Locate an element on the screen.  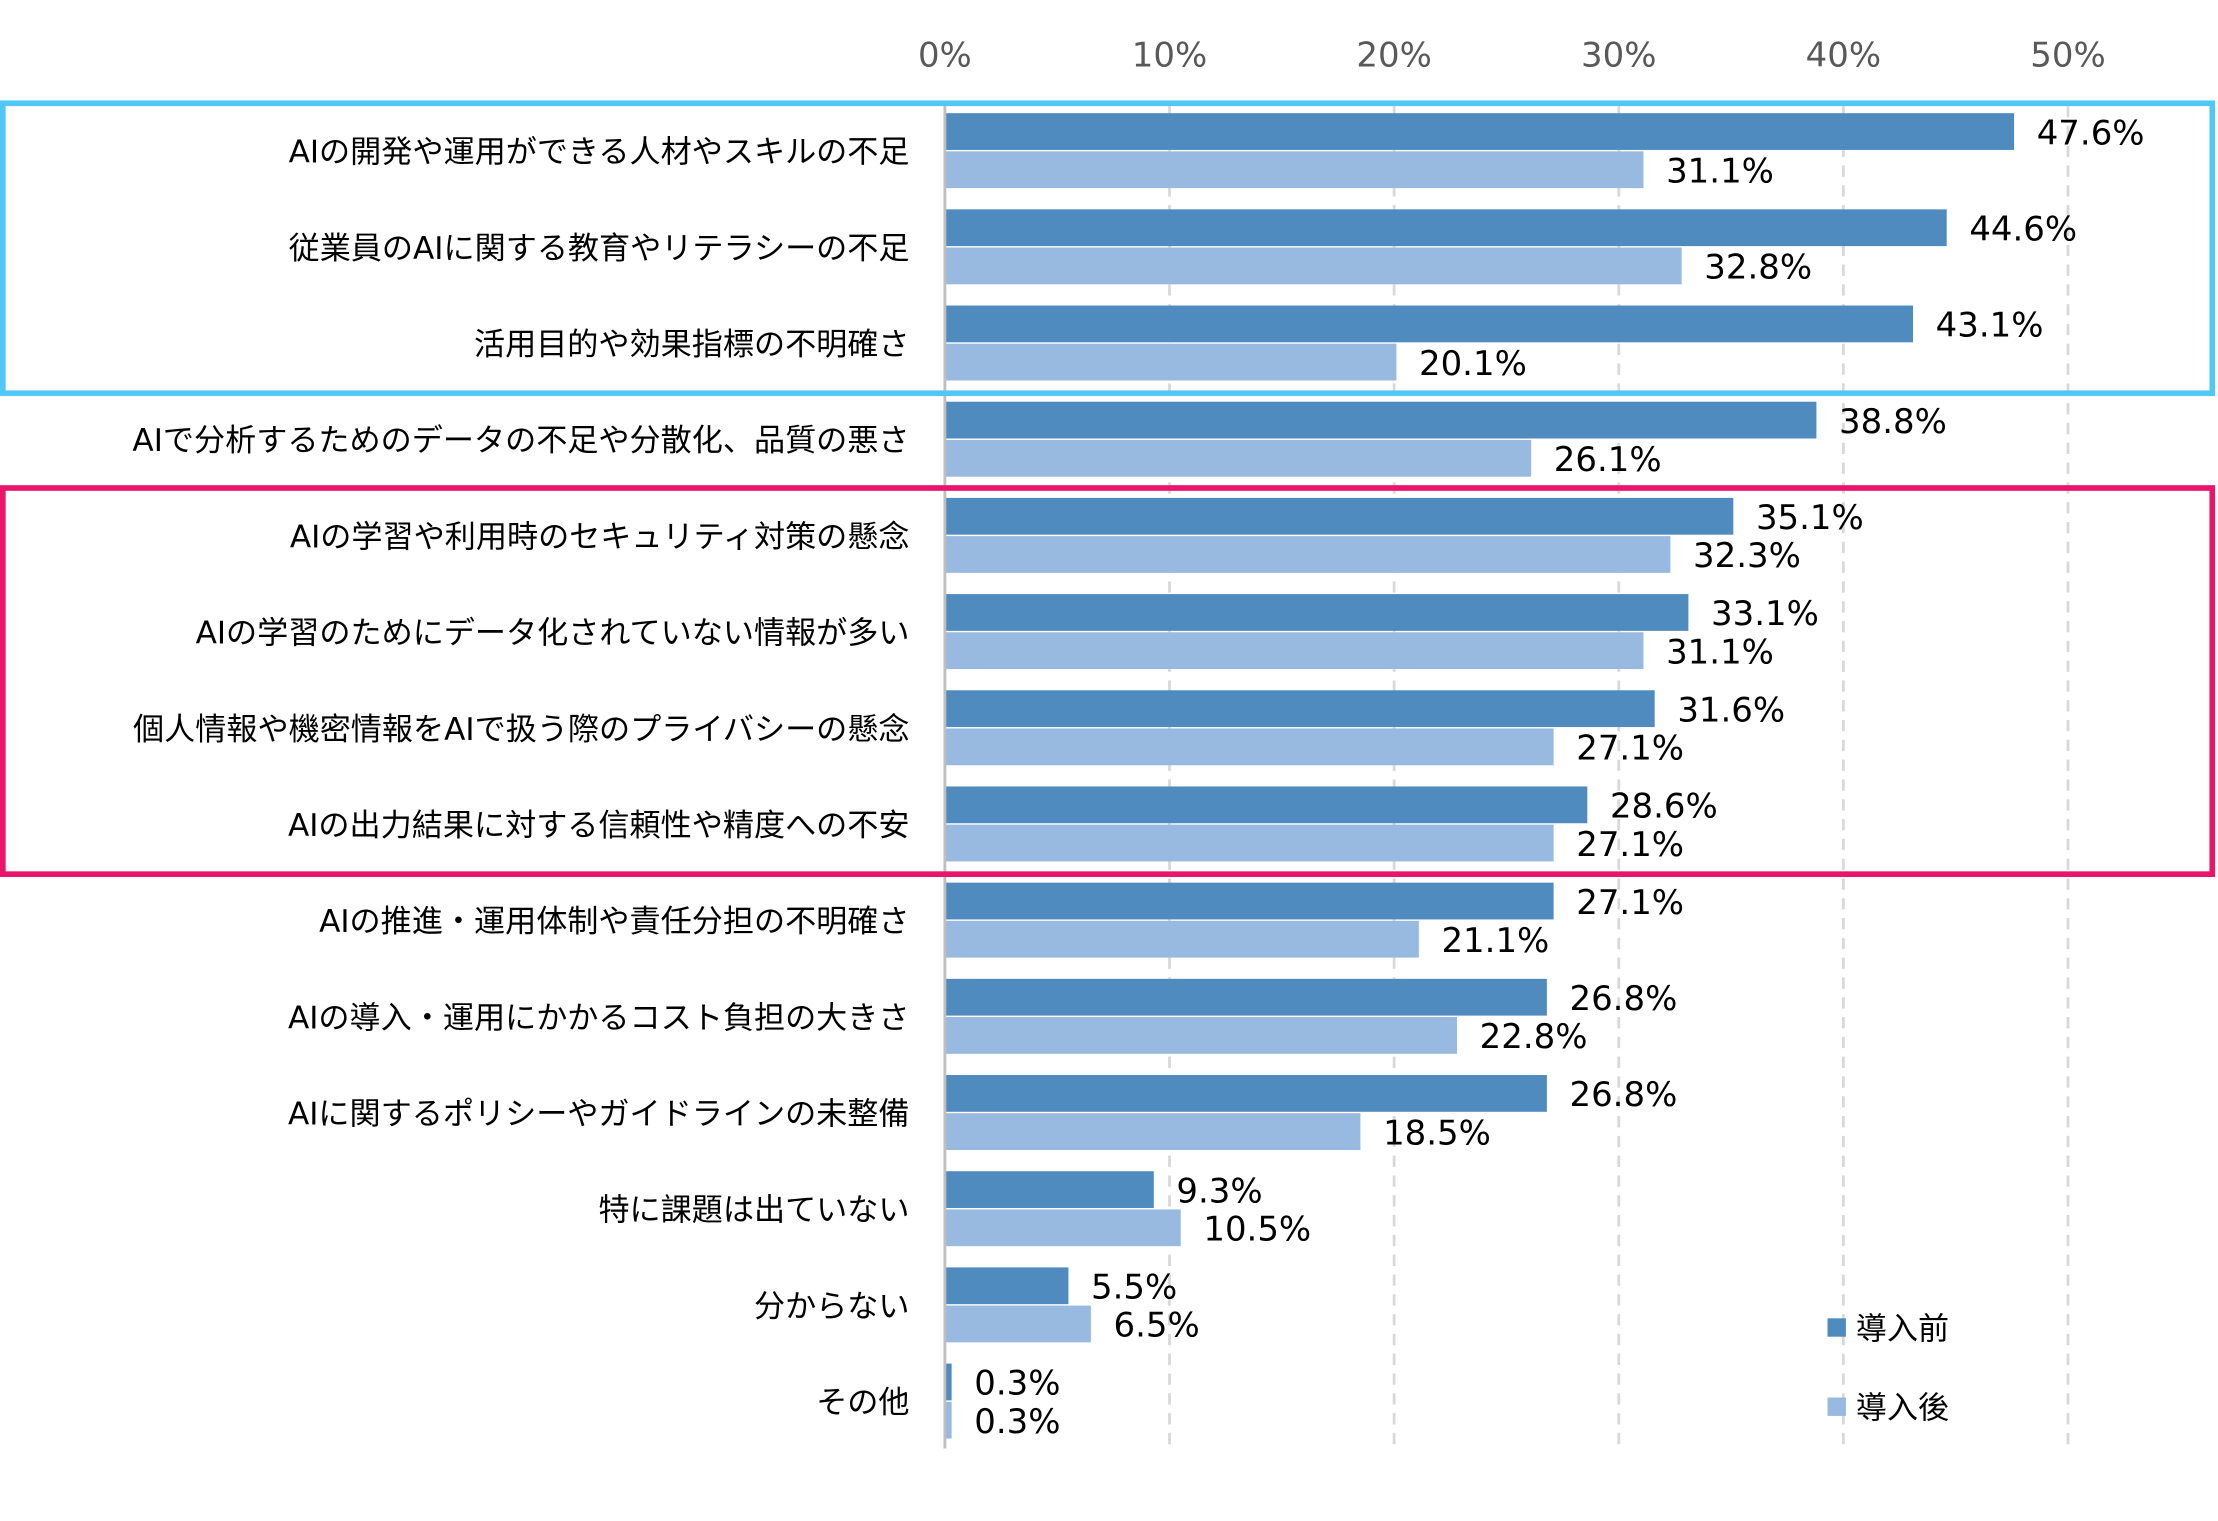
x-tick-label: 30% is located at coordinates (1618, 55).